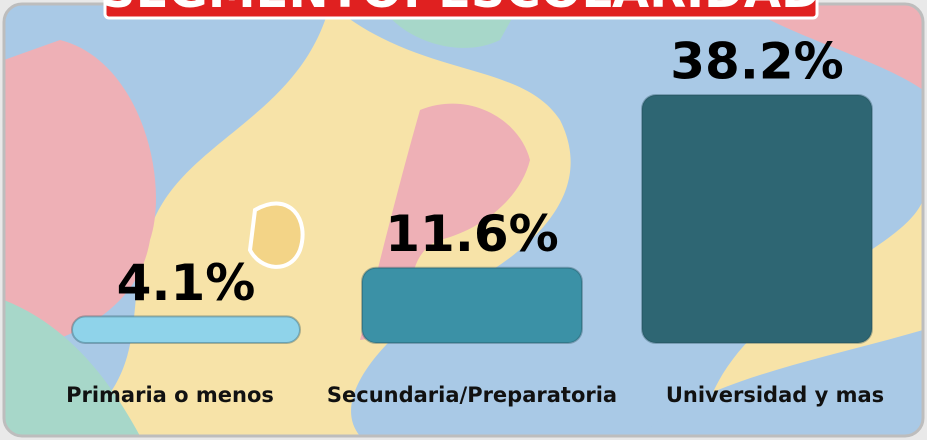 Image resolution: width=927 pixels, height=444 pixels. Describe the element at coordinates (756, 62) in the screenshot. I see `value-label: 38.2%` at that location.